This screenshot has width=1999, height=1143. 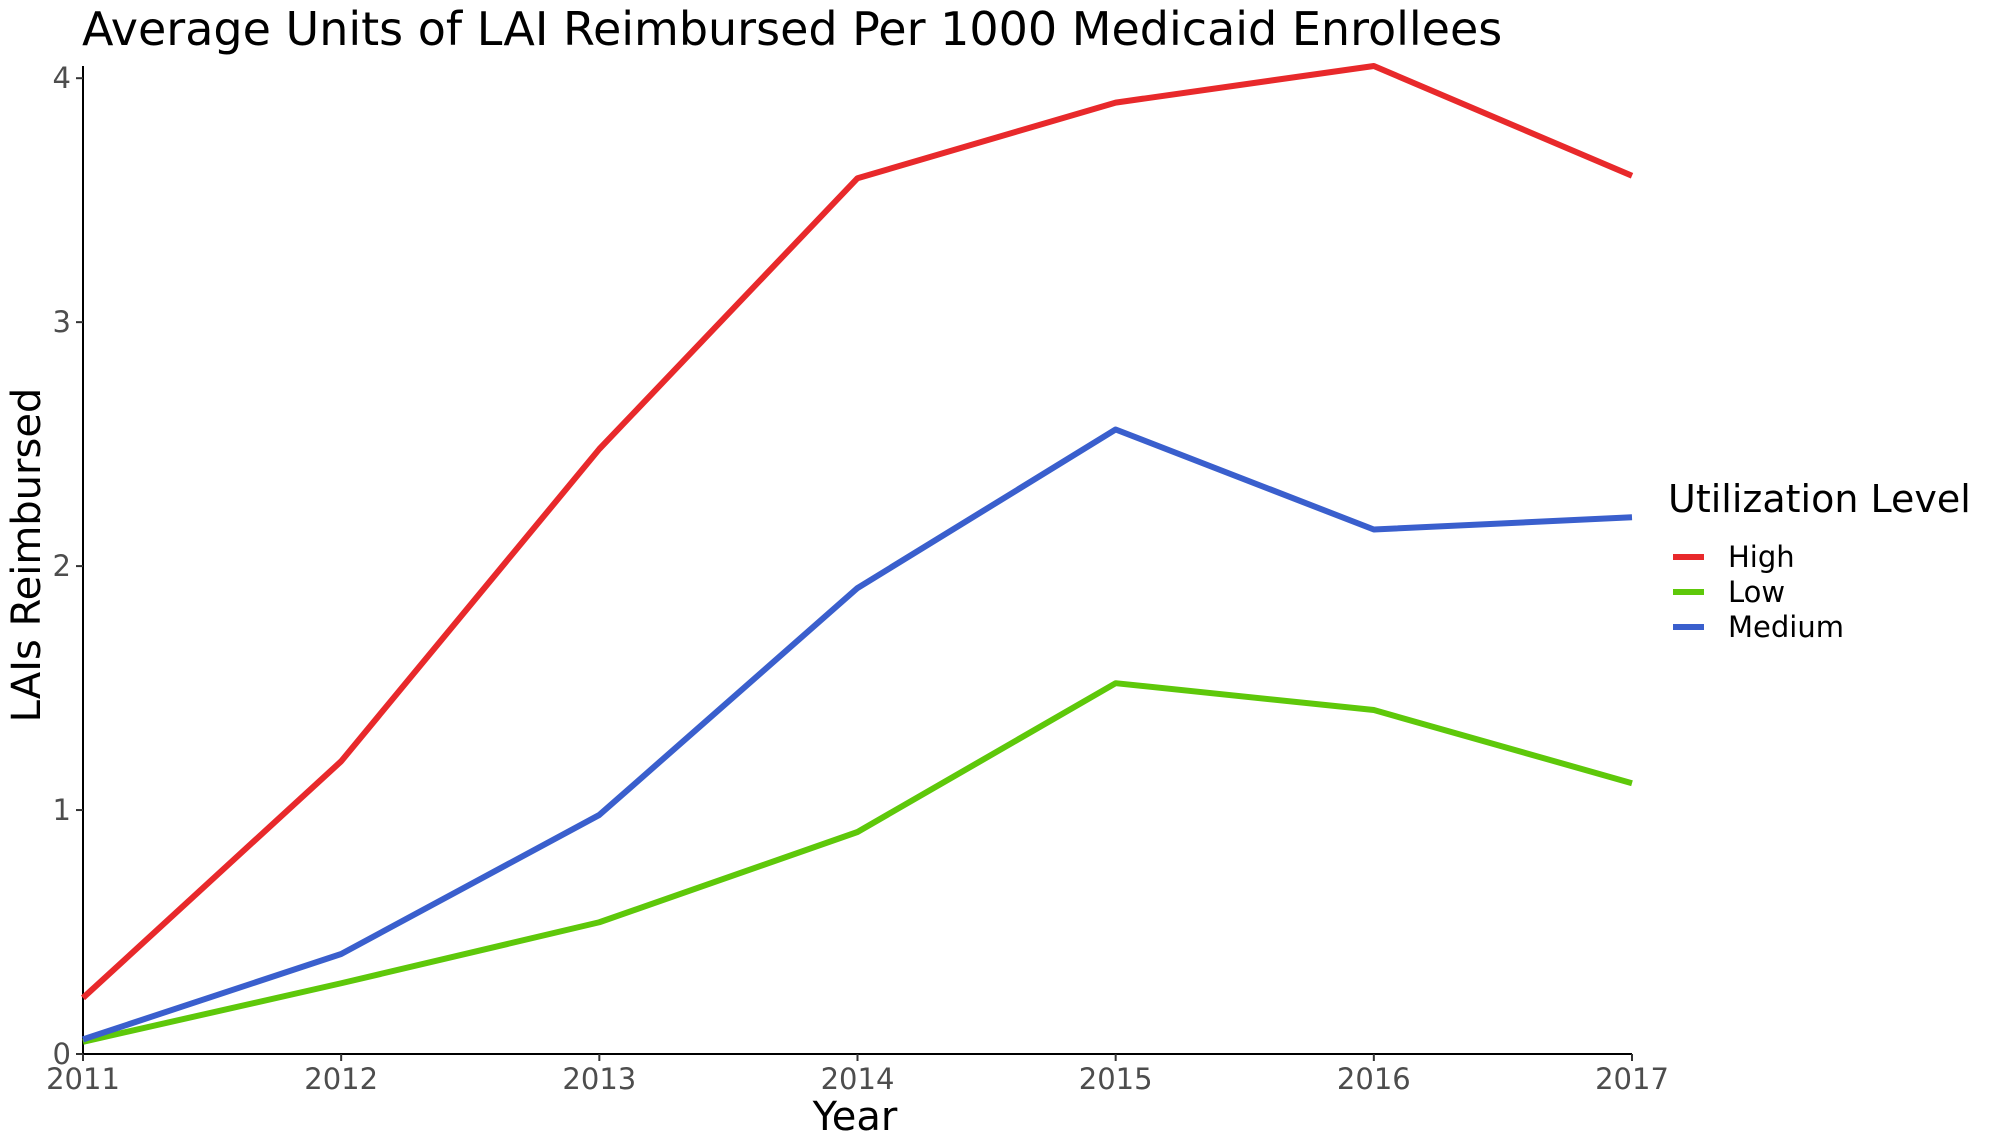 What do you see at coordinates (599, 1079) in the screenshot?
I see `x-tick-label: 2013` at bounding box center [599, 1079].